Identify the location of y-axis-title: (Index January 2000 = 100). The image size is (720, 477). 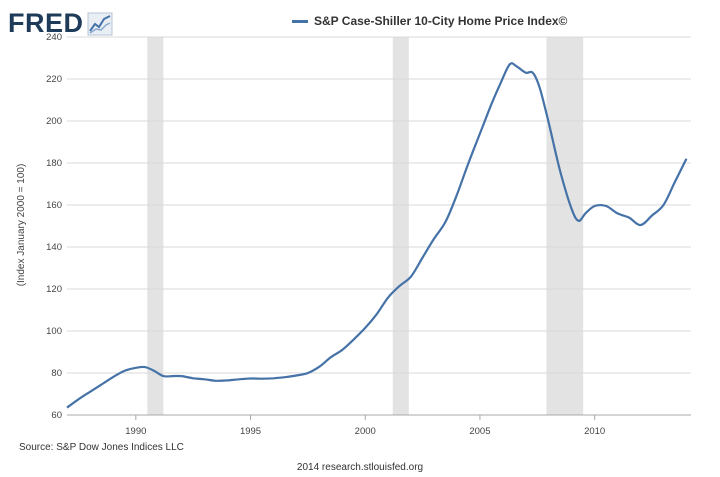
(21, 225).